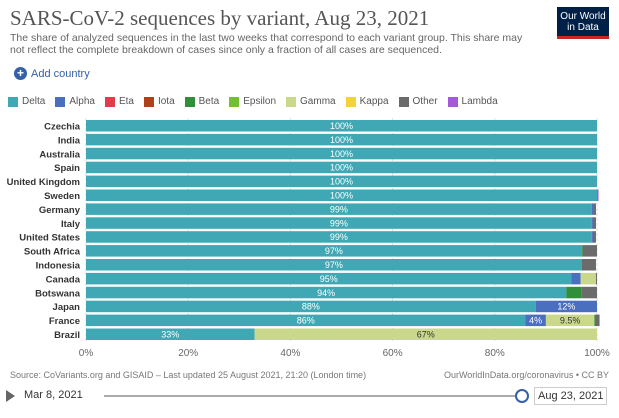 The image size is (619, 418). I want to click on legend-item-beta: Beta, so click(202, 101).